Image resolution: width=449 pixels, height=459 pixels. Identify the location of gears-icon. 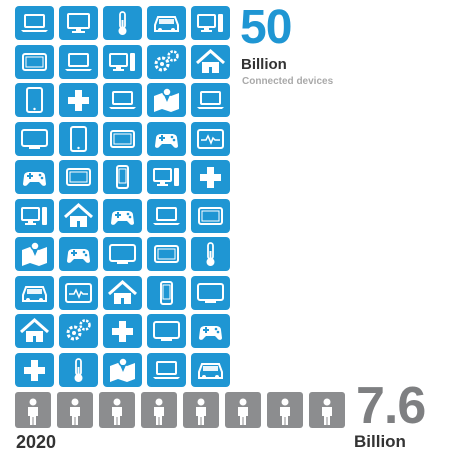
(78, 330).